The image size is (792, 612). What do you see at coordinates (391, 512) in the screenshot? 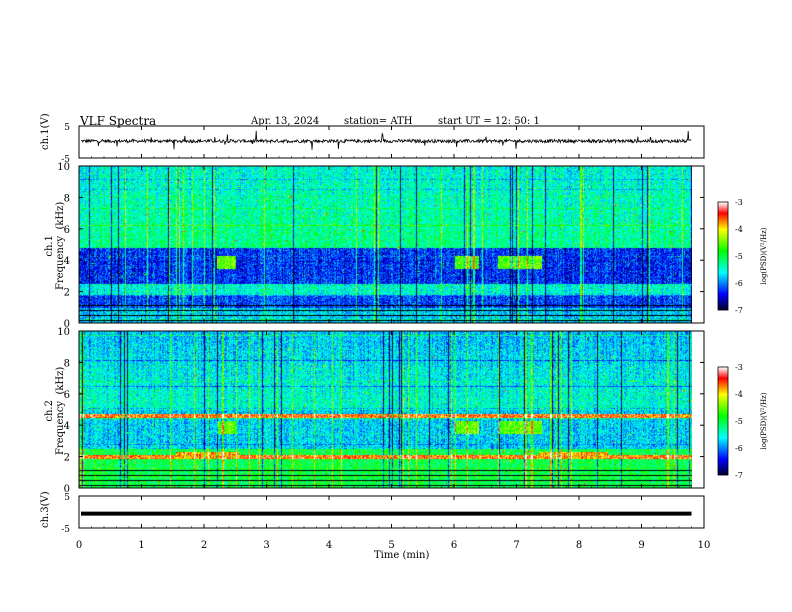
I see `ch3-waveform-panel` at bounding box center [391, 512].